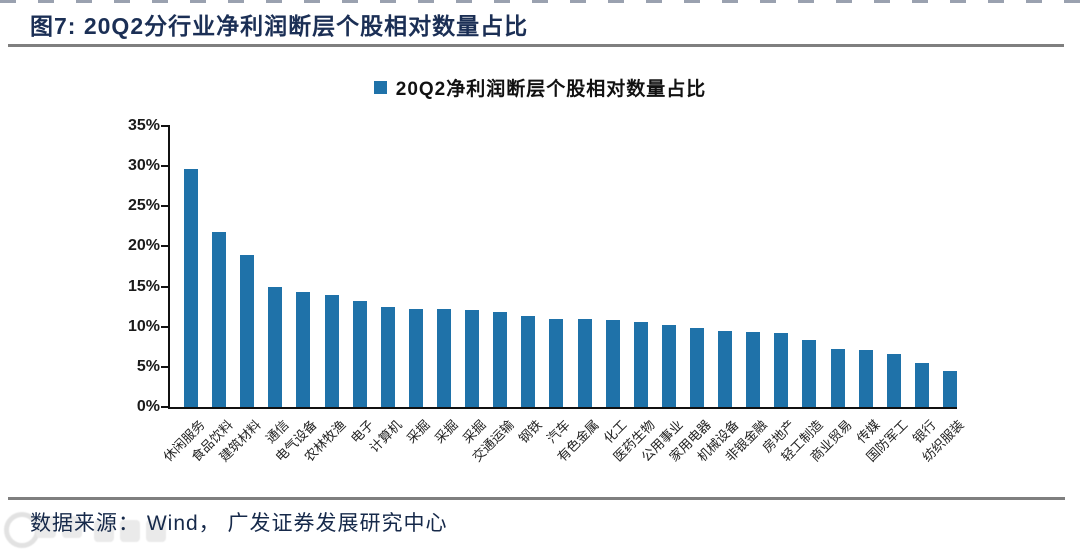 This screenshot has width=1080, height=549. I want to click on bar-家用电器, so click(696, 367).